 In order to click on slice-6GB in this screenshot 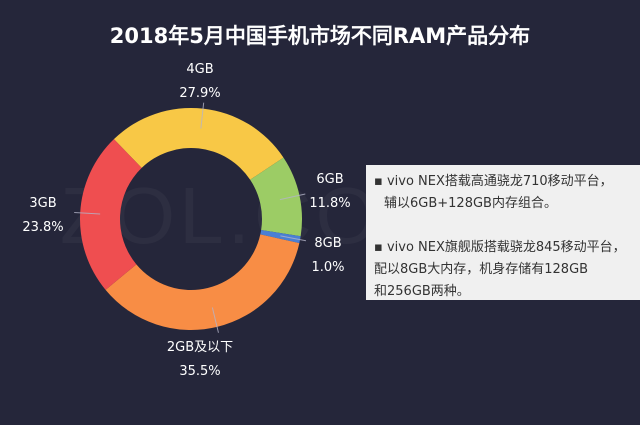, I will do `click(276, 197)`.